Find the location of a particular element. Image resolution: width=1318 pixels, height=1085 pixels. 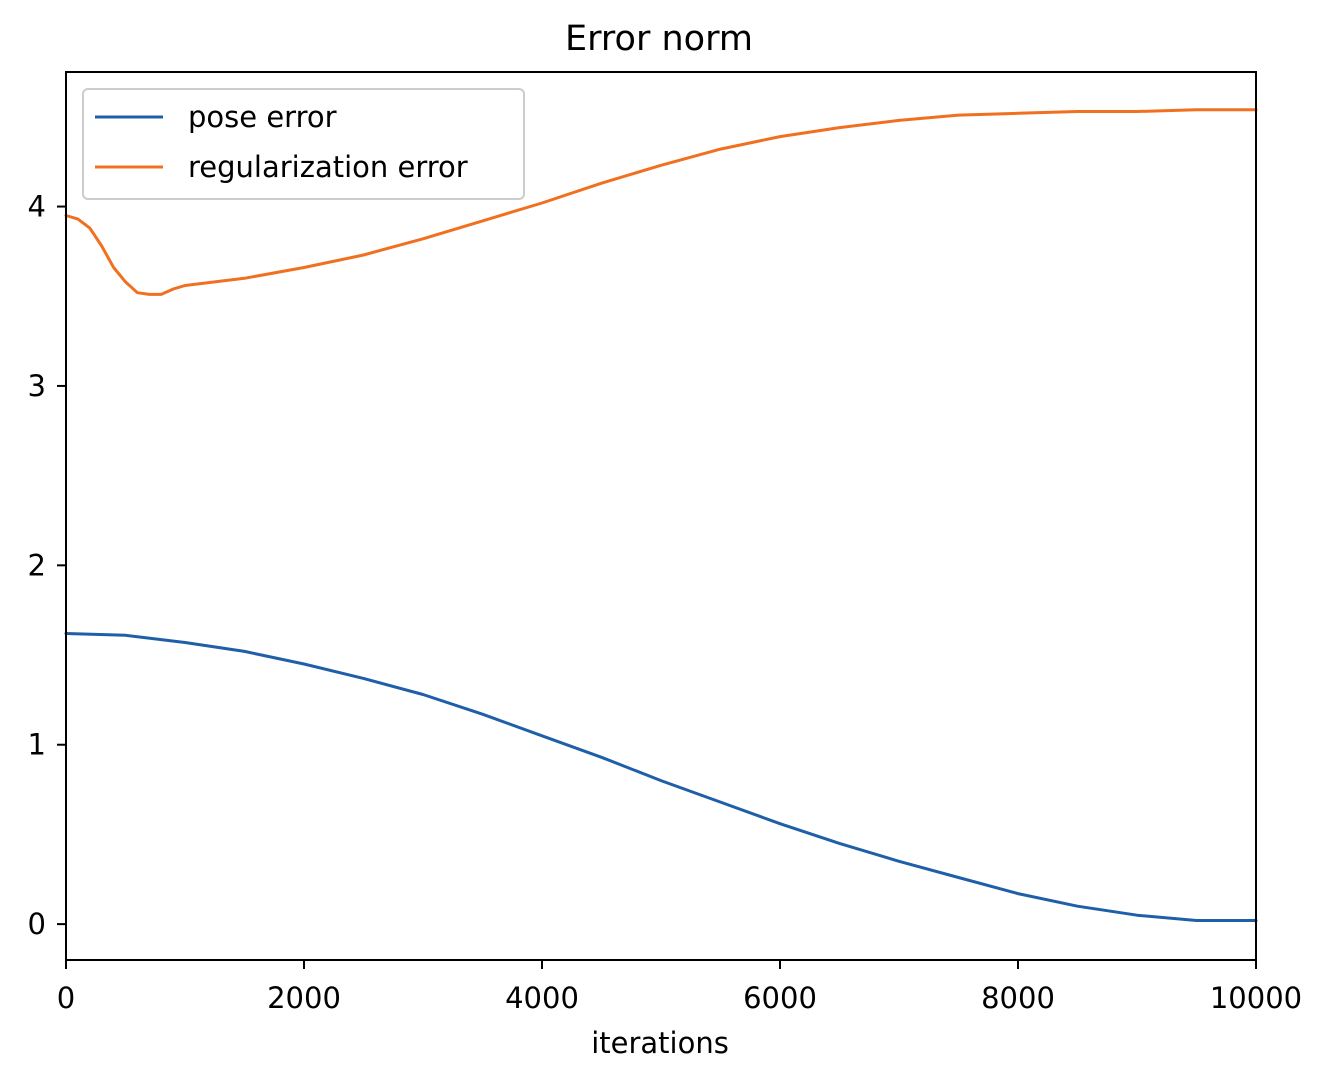

y-tick-label: 0 is located at coordinates (37, 924).